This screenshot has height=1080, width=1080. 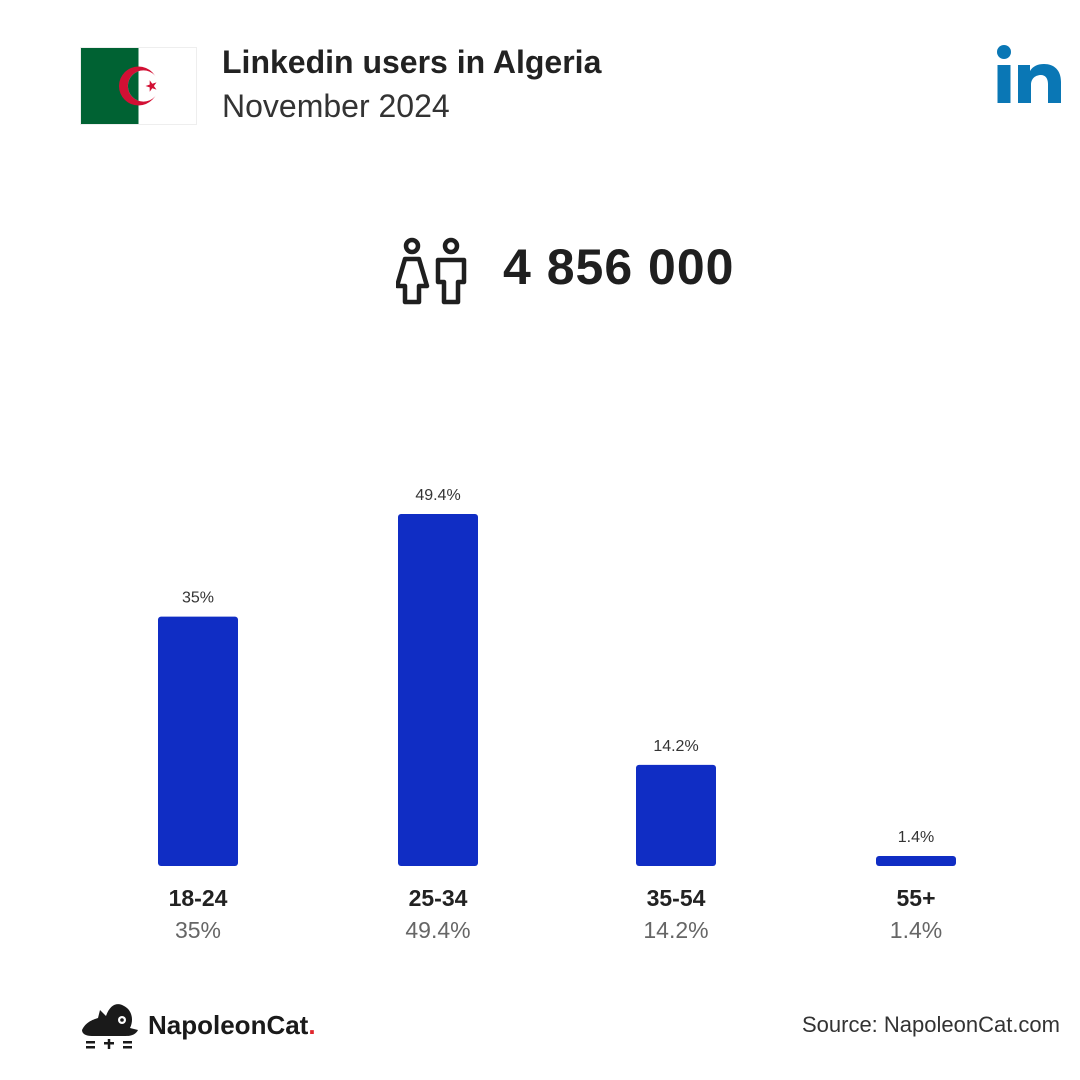 I want to click on bar-55+, so click(x=916, y=861).